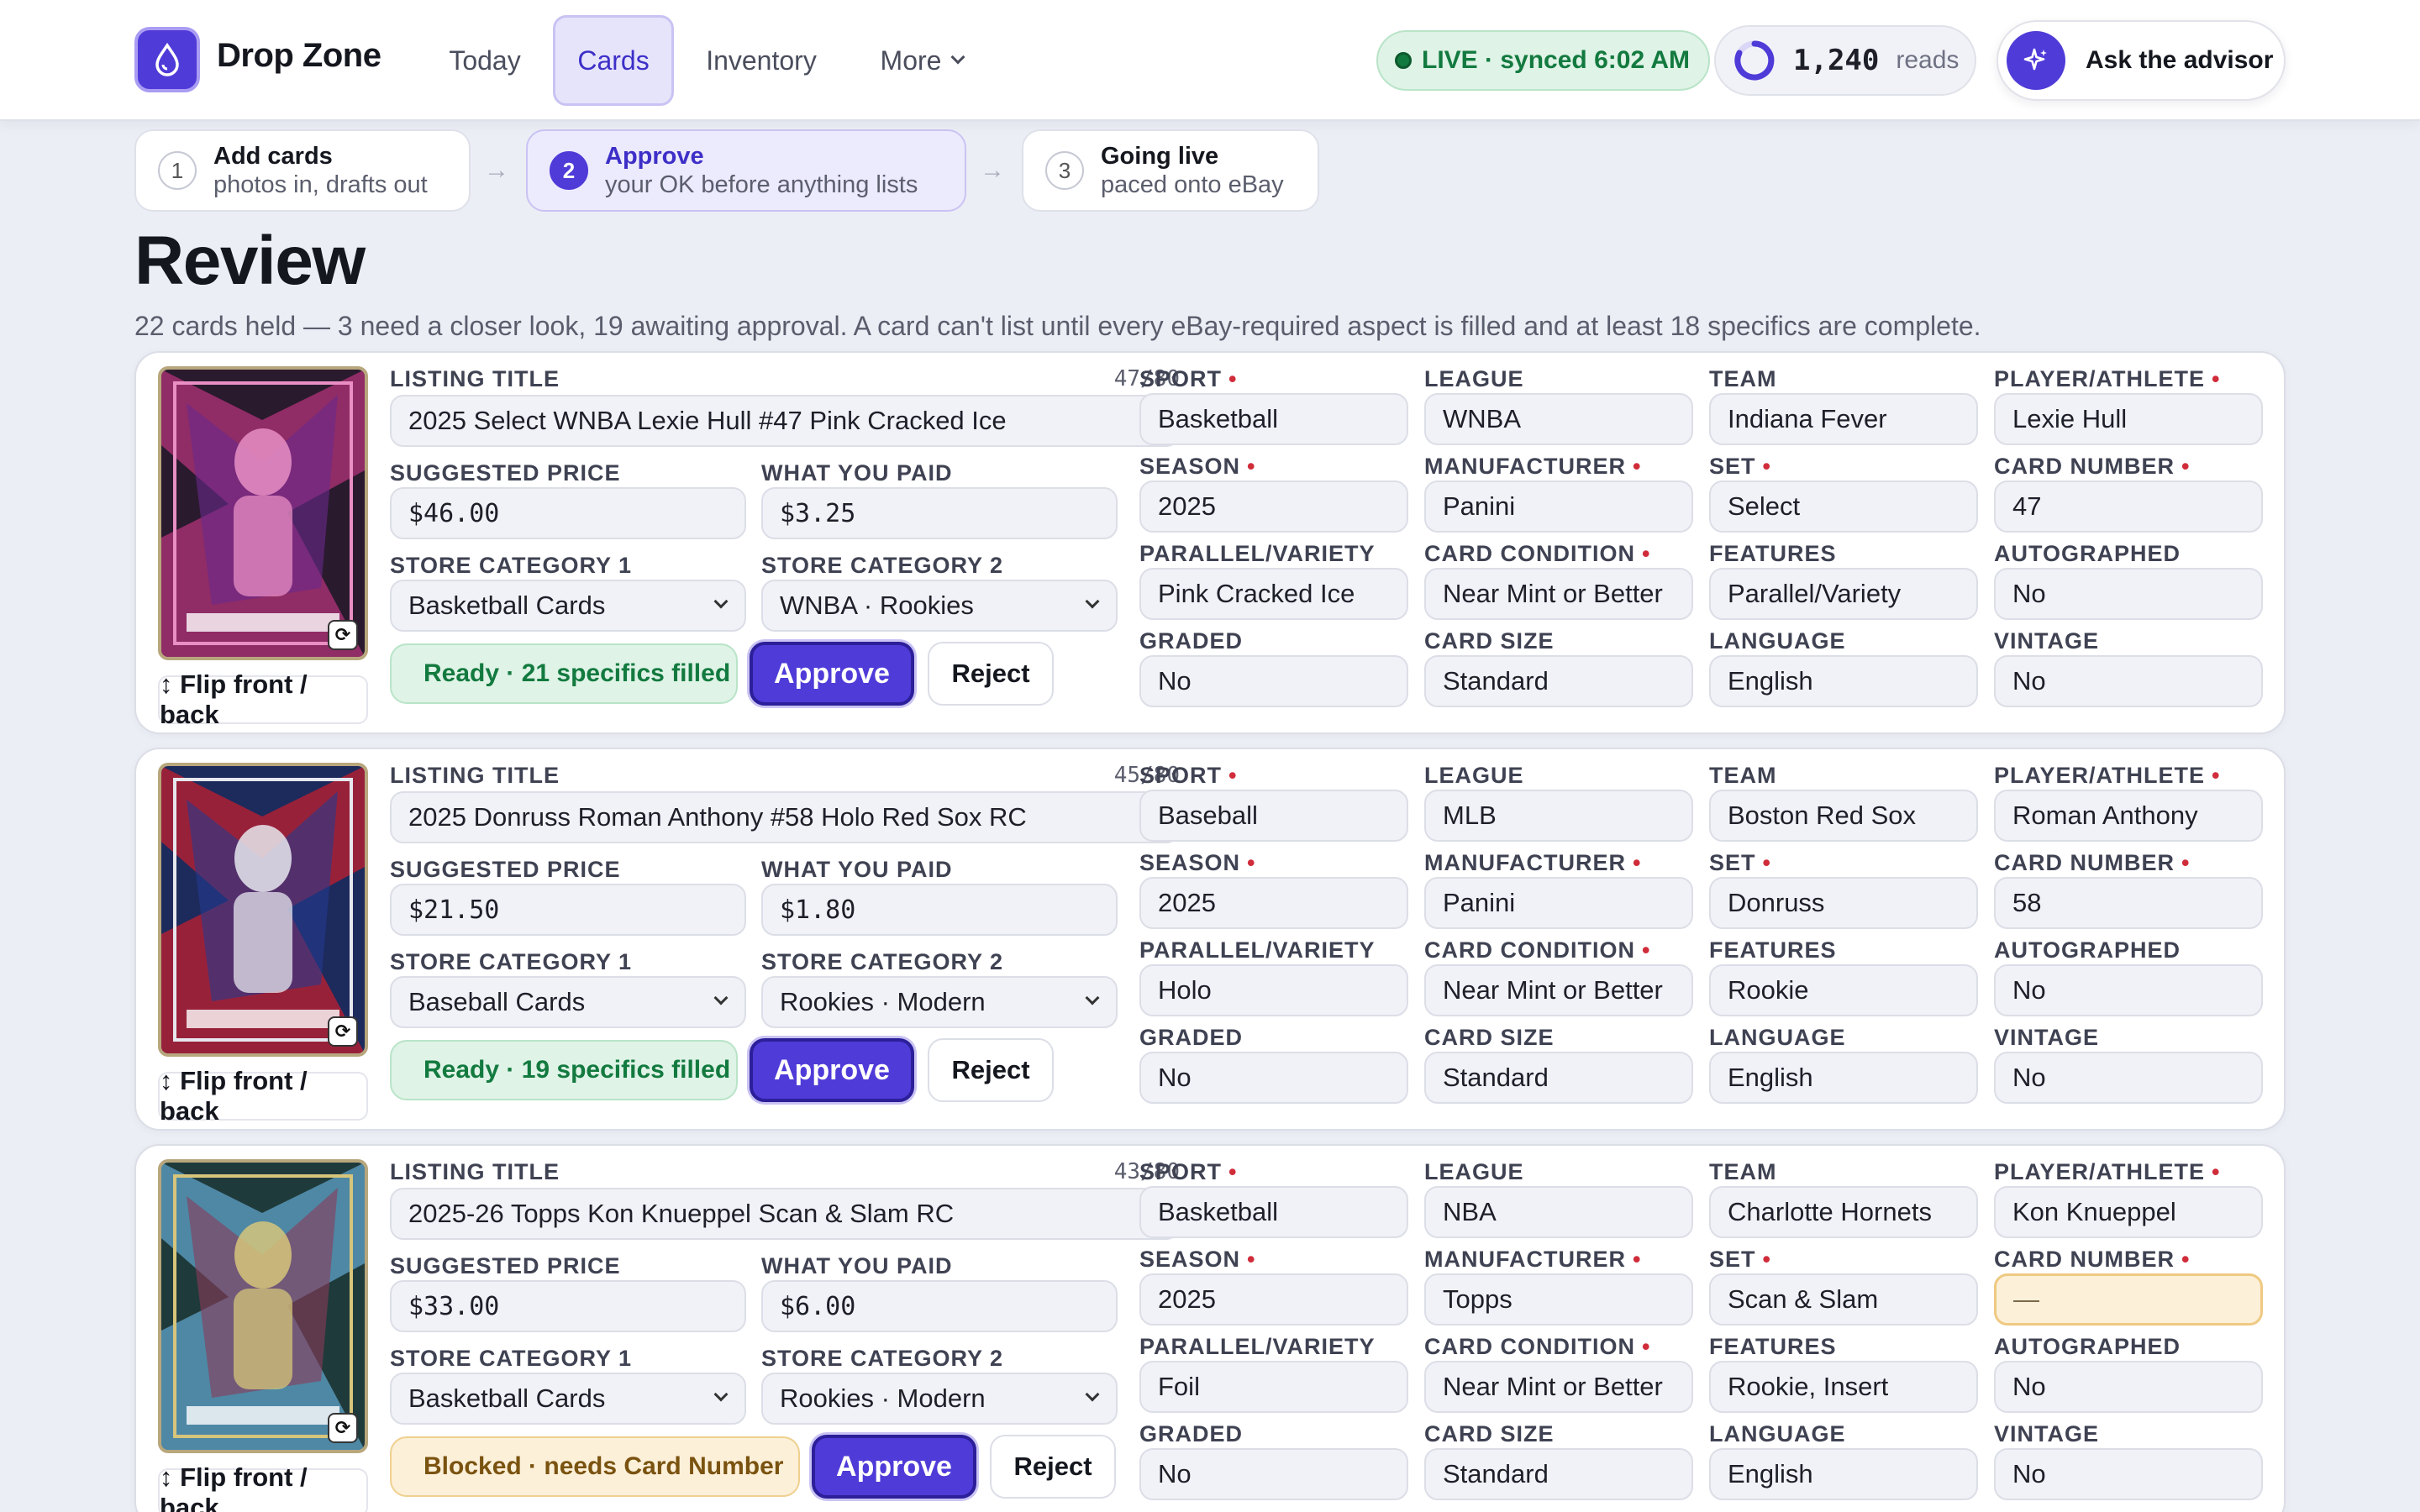  I want to click on store-category-2-select: WNBA · Rookies, so click(939, 606).